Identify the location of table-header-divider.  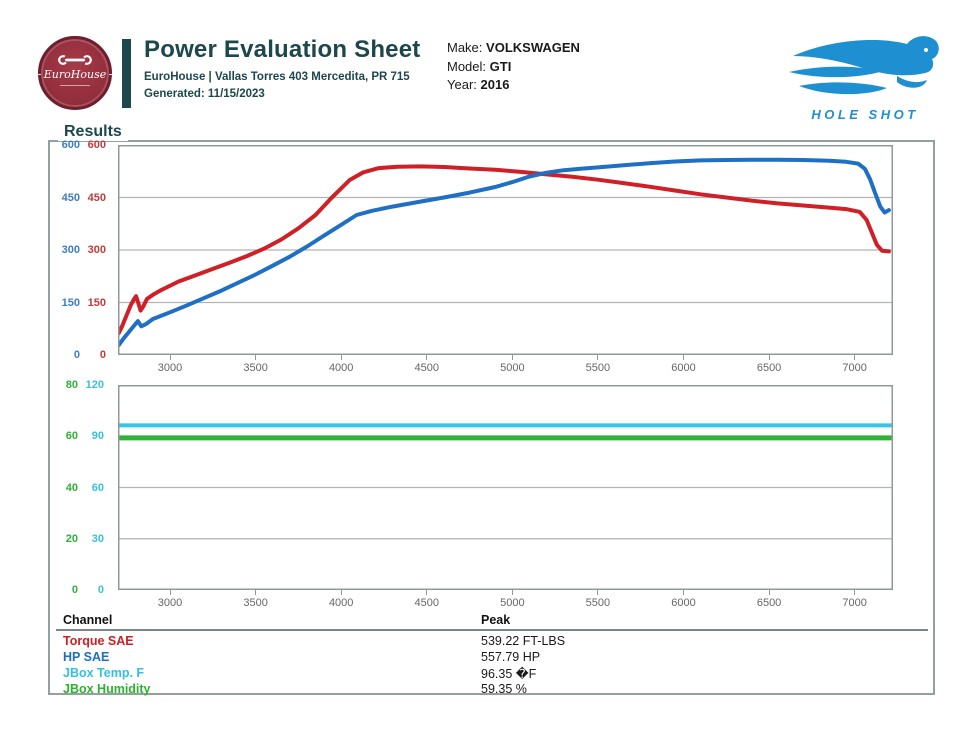
(492, 630).